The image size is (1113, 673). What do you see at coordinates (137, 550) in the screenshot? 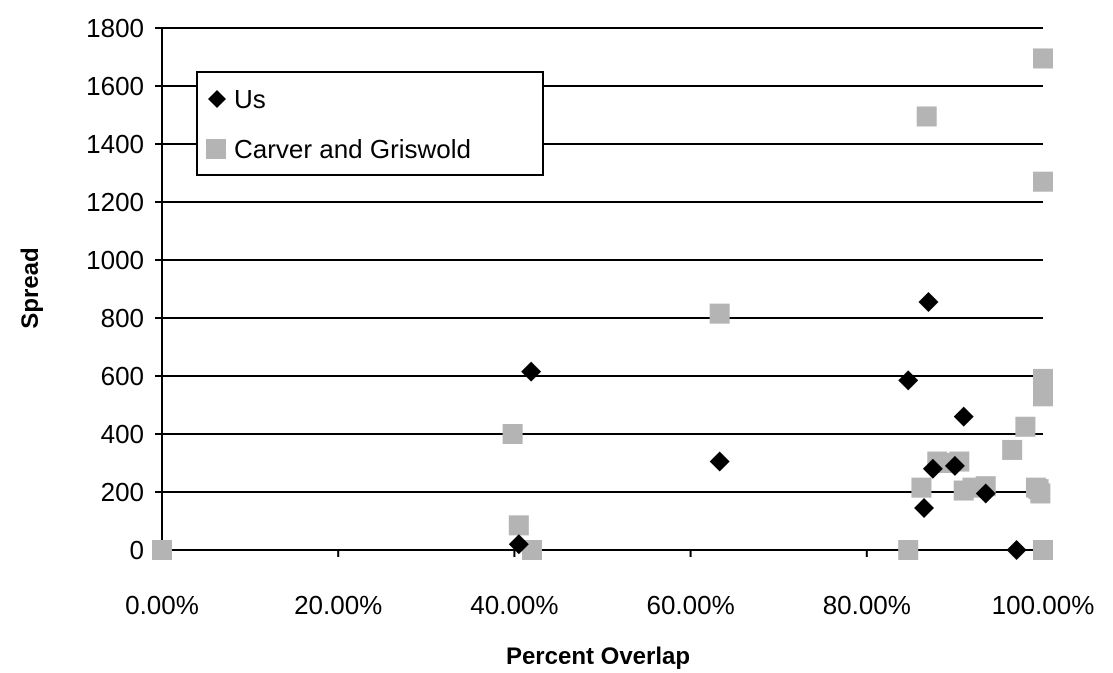
I see `y-tick-label: 0` at bounding box center [137, 550].